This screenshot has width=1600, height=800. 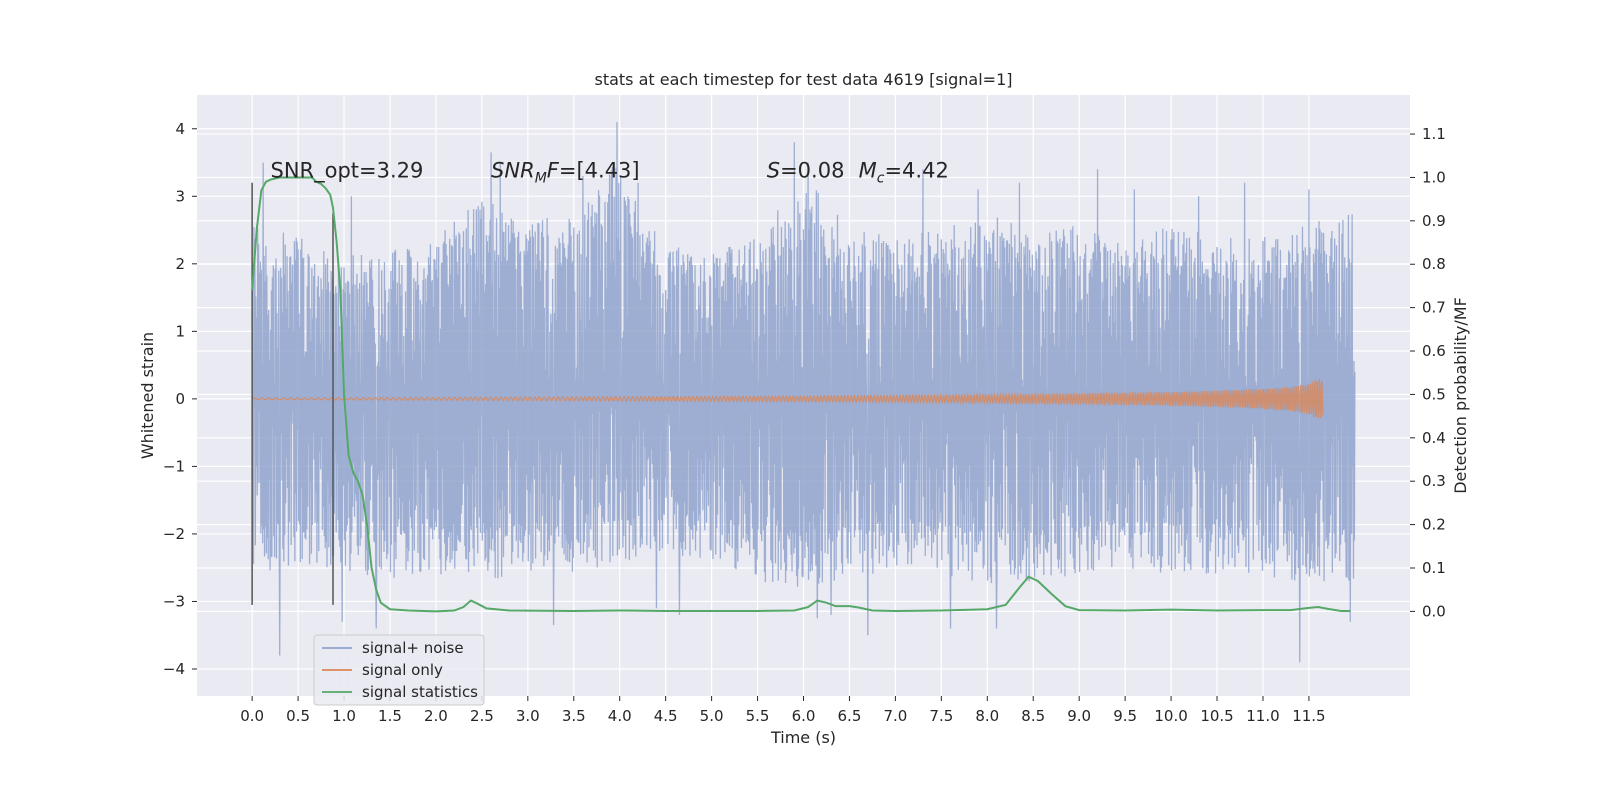 What do you see at coordinates (1262, 716) in the screenshot?
I see `x-tick-label: 11.0` at bounding box center [1262, 716].